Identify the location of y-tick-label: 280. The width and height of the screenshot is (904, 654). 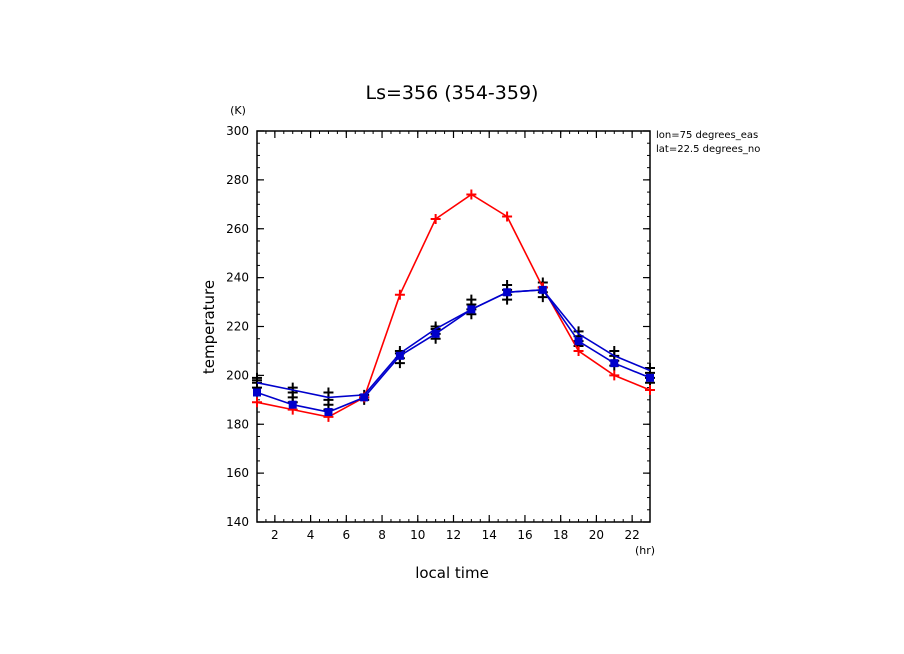
(237, 180).